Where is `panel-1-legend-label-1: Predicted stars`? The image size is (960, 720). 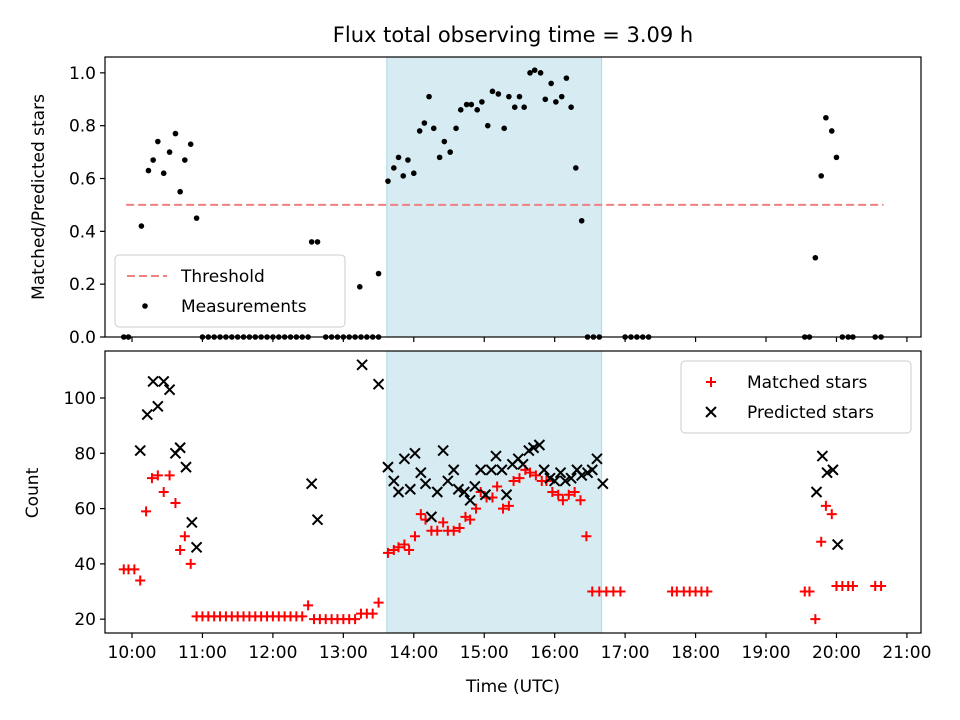
panel-1-legend-label-1: Predicted stars is located at coordinates (810, 413).